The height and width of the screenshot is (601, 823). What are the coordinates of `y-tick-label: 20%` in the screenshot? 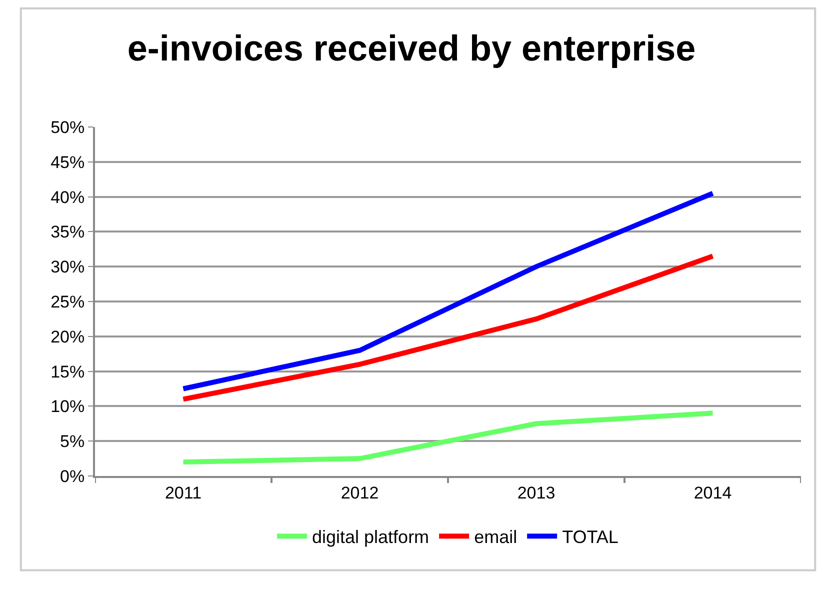 It's located at (67, 336).